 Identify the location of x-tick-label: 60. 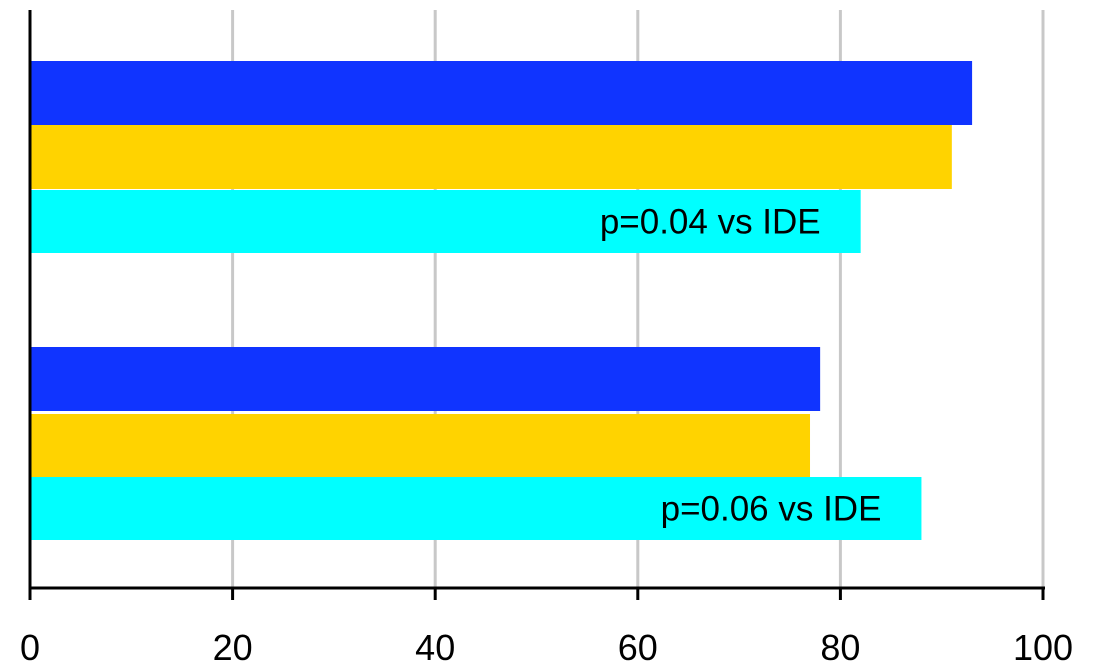
(638, 645).